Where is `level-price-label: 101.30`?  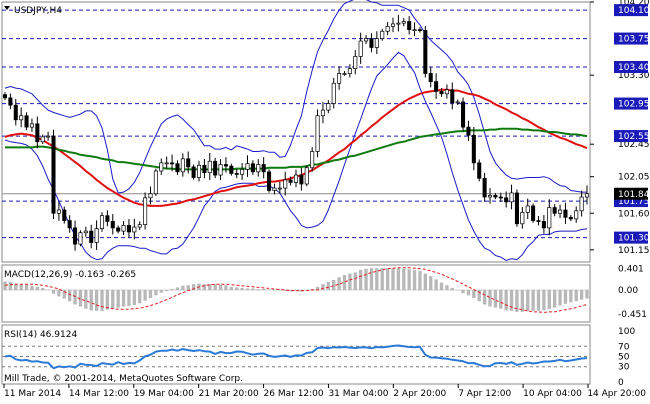 level-price-label: 101.30 is located at coordinates (634, 239).